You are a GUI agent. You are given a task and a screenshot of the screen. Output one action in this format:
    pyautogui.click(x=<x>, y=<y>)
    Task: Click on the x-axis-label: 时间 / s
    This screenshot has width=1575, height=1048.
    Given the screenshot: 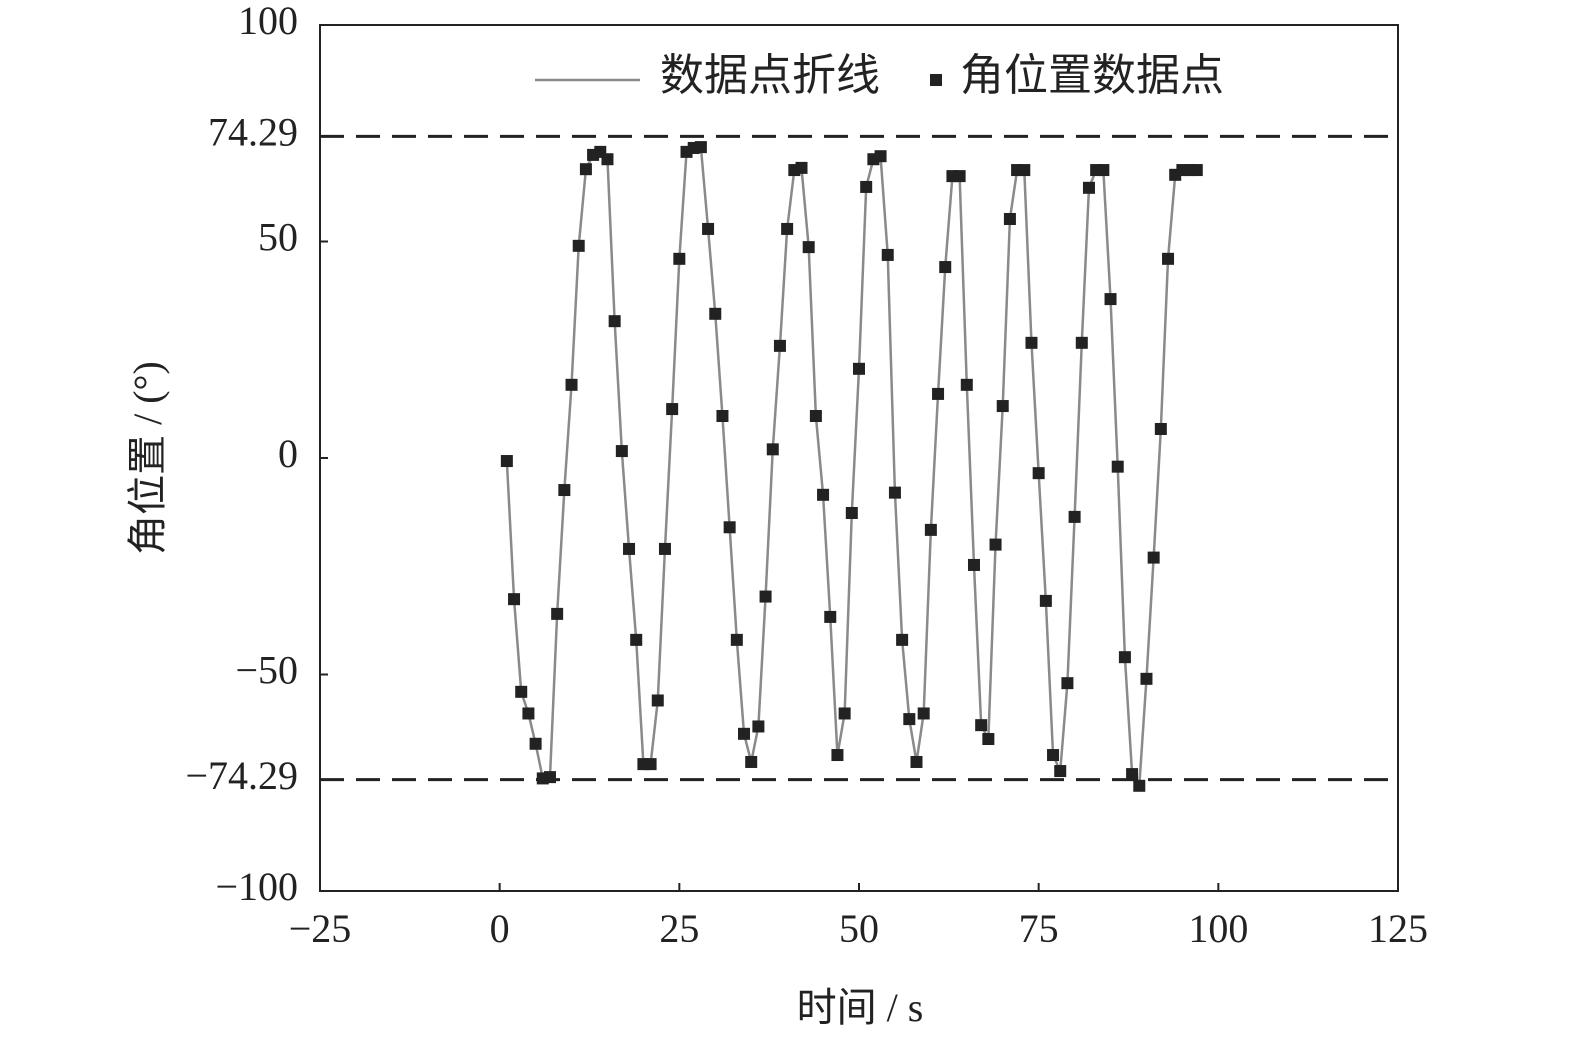 What is the action you would take?
    pyautogui.click(x=860, y=1007)
    